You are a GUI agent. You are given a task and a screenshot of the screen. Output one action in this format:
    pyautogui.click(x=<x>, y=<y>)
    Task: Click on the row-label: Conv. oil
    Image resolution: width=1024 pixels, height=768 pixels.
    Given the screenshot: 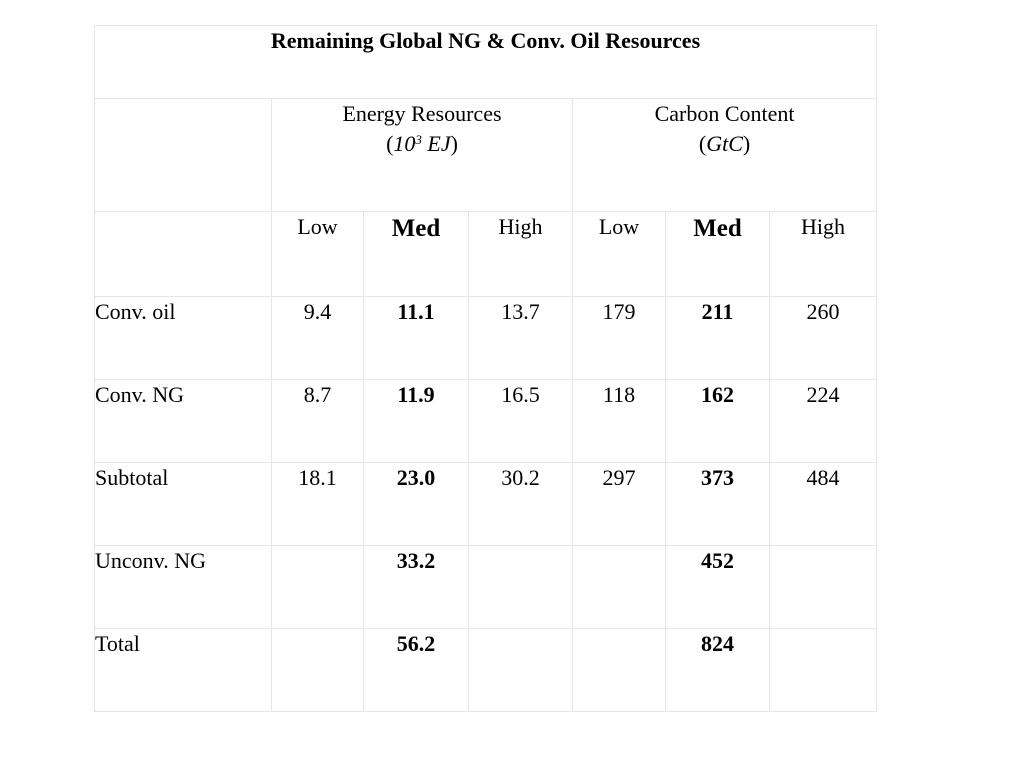 What is the action you would take?
    pyautogui.click(x=183, y=338)
    